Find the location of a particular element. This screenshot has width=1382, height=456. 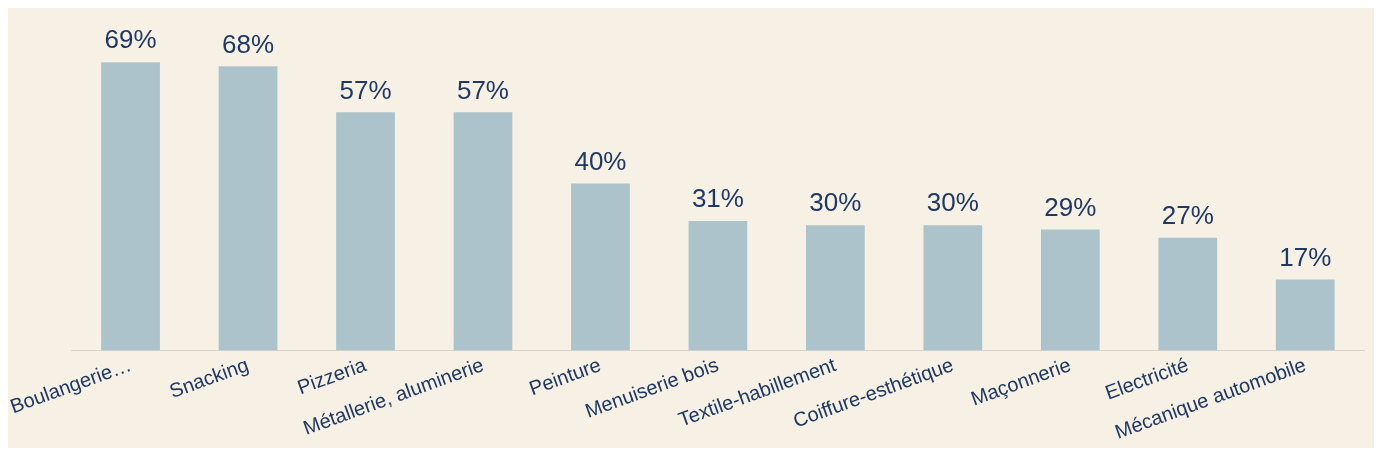

data-label: 69% is located at coordinates (130, 39).